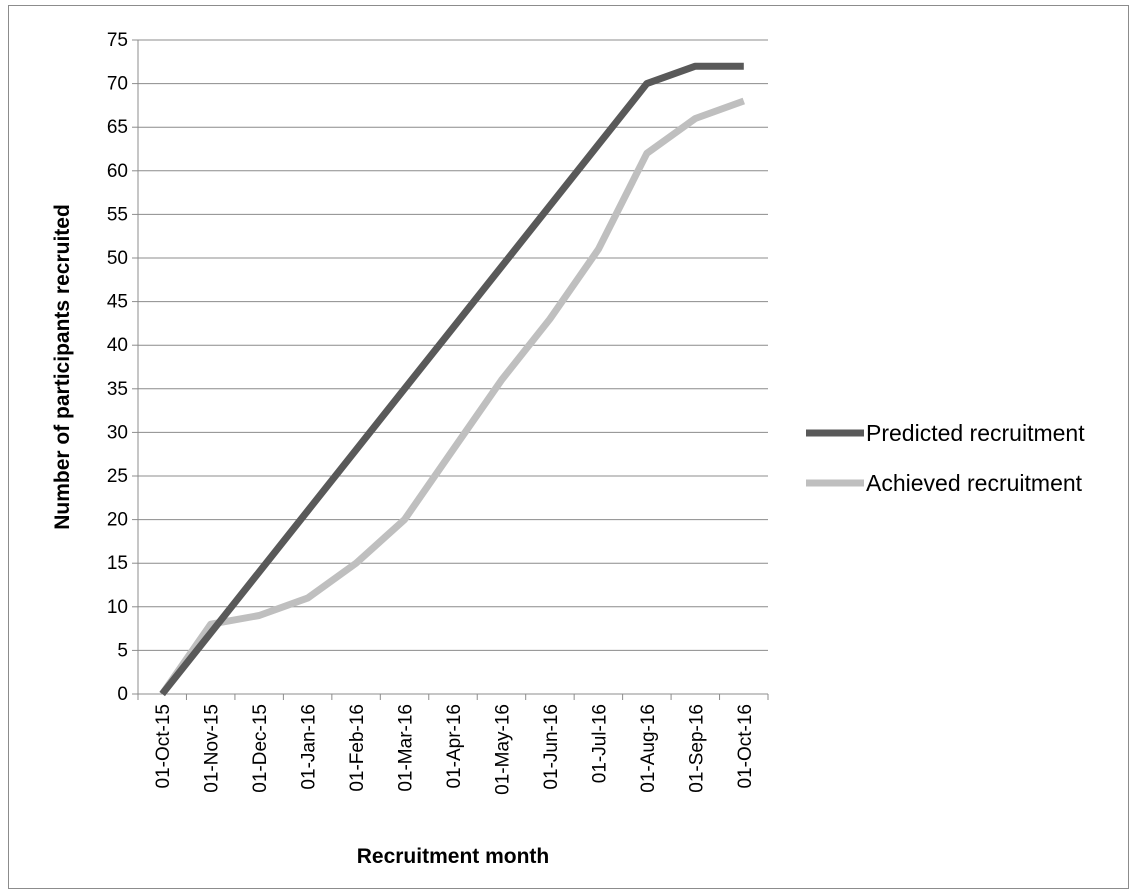 The height and width of the screenshot is (892, 1131). I want to click on y-tick-label: 30, so click(117, 432).